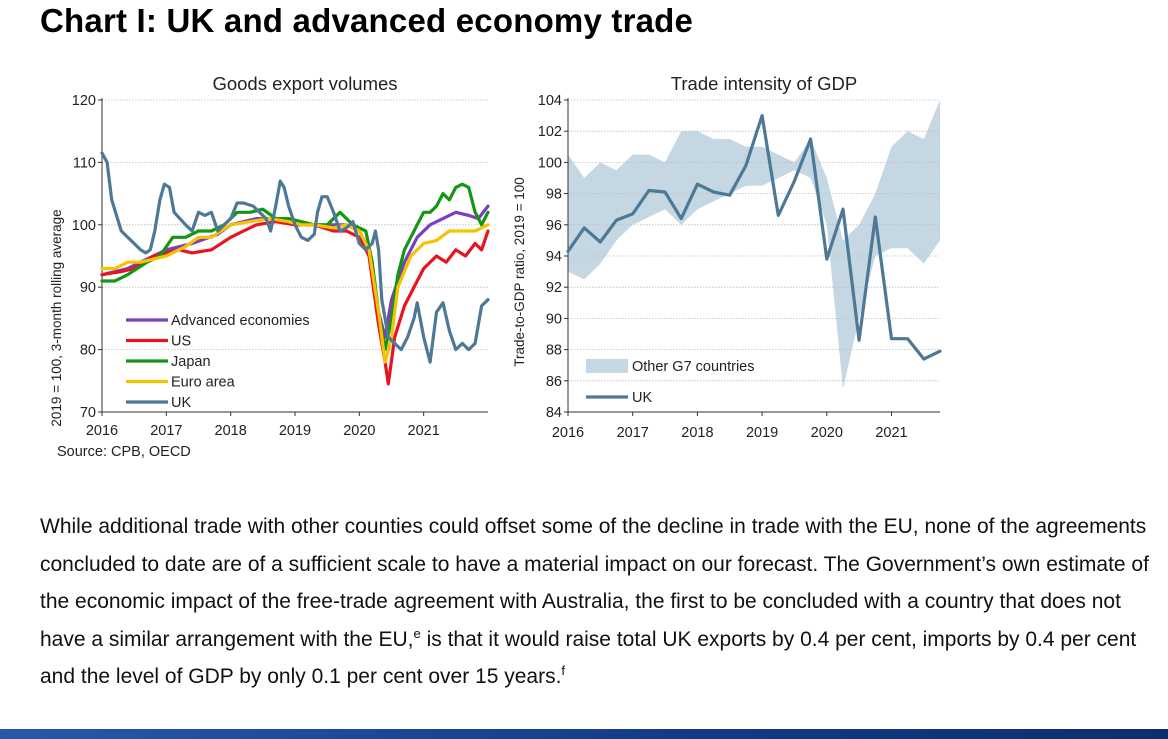 This screenshot has width=1168, height=739. What do you see at coordinates (550, 101) in the screenshot?
I see `tick-label-y-104: 104` at bounding box center [550, 101].